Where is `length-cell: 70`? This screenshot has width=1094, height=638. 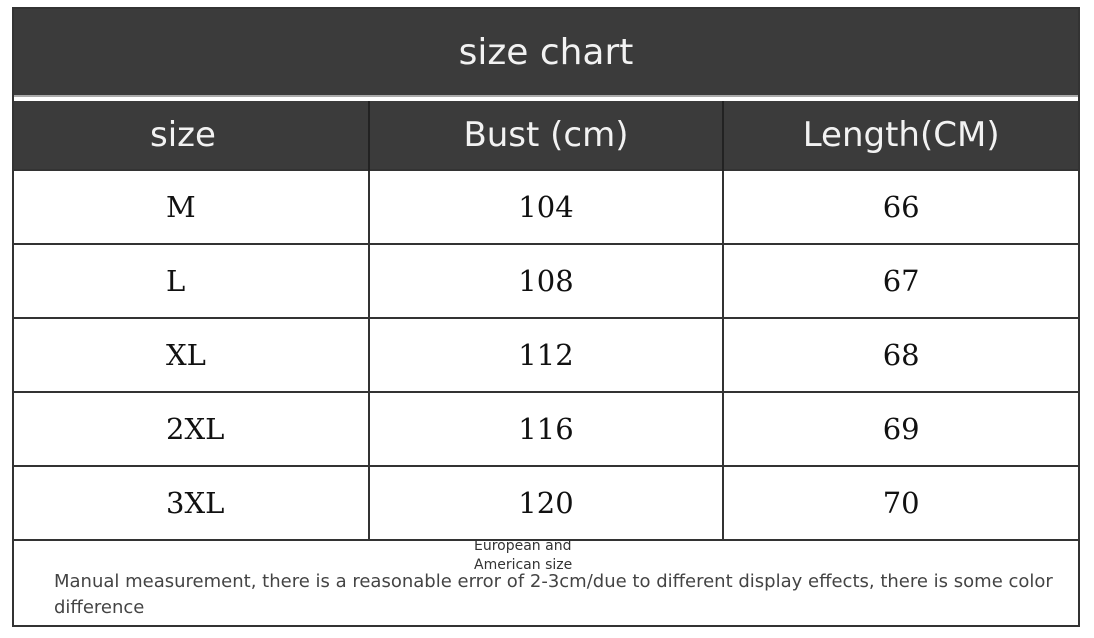
length-cell: 70 is located at coordinates (900, 503).